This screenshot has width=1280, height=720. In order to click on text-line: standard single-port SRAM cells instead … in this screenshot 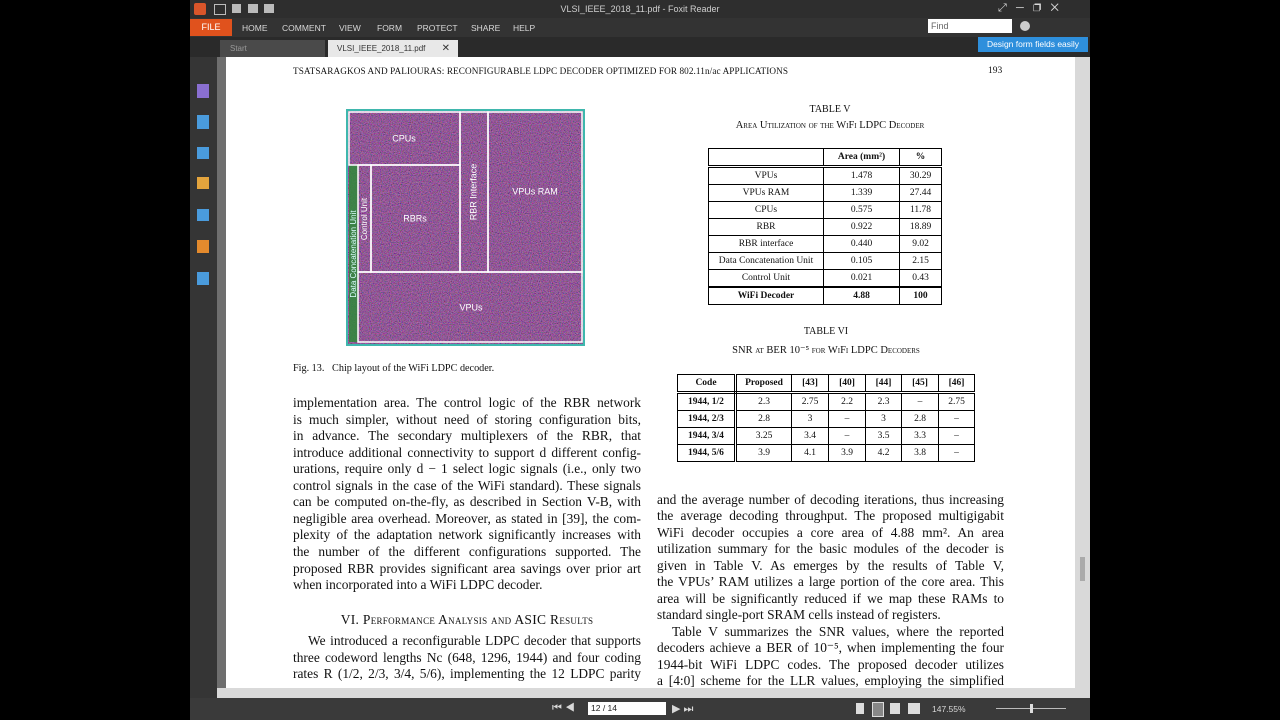, I will do `click(799, 615)`.